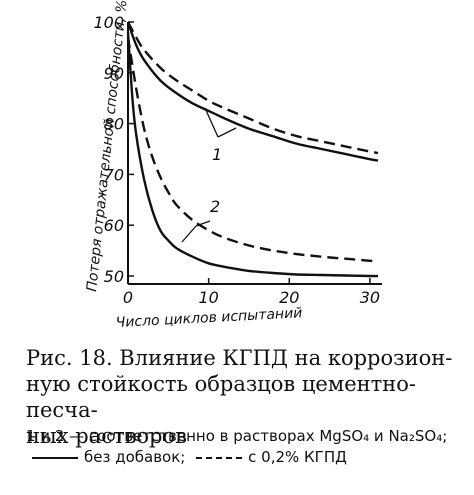  I want to click on y-tick-label: 70, so click(114, 174).